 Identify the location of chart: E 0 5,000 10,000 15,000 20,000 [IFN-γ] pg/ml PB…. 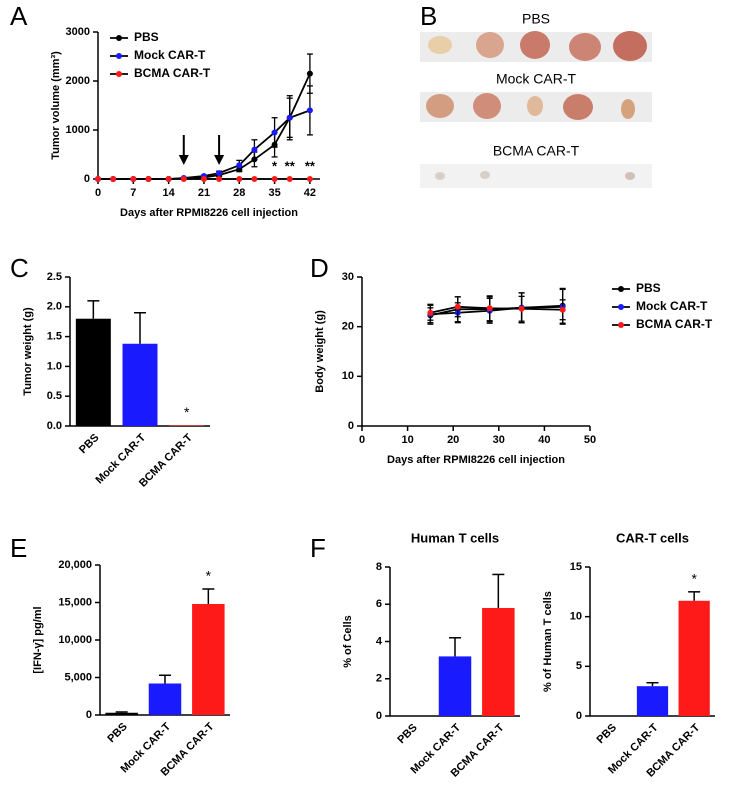
(120, 656).